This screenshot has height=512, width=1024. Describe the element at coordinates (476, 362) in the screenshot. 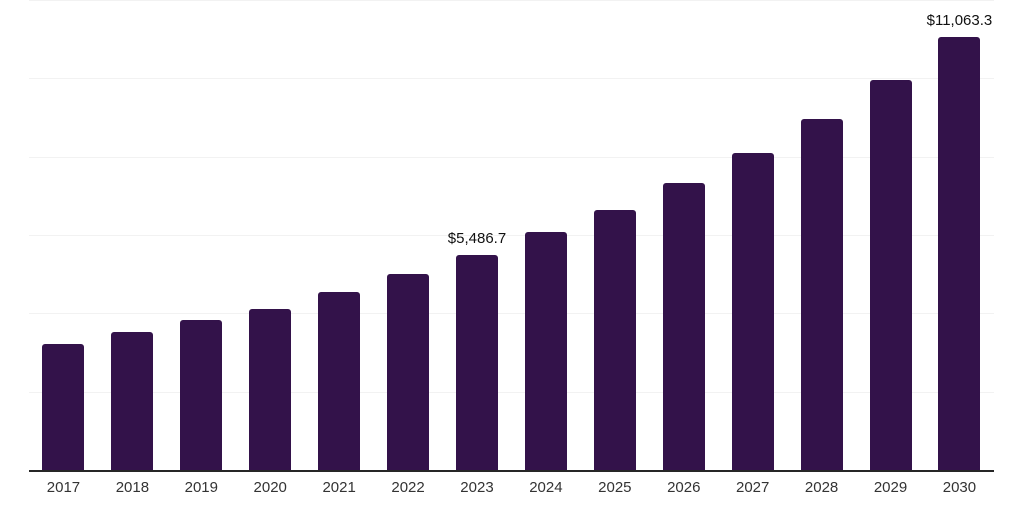

I see `bar-2023` at that location.